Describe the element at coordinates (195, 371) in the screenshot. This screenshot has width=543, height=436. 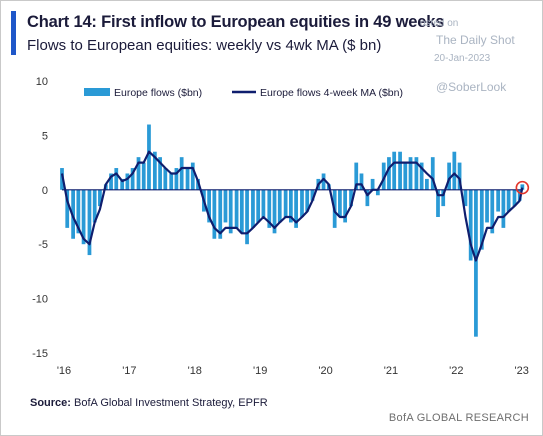
I see `x-tick-label: '18` at that location.